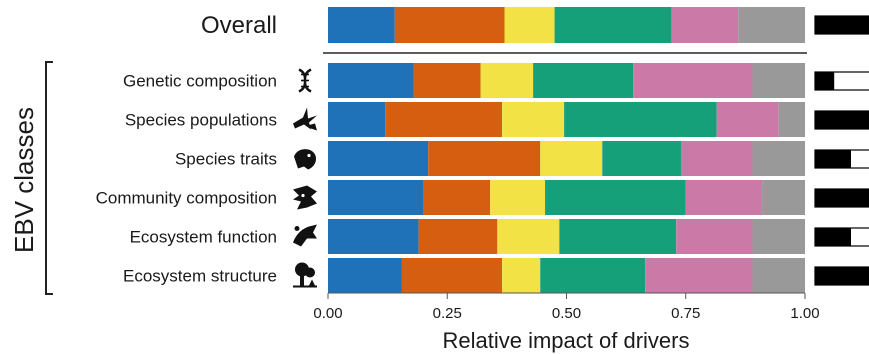 This screenshot has width=869, height=354. What do you see at coordinates (842, 25) in the screenshot?
I see `overall-side-bar-fill` at bounding box center [842, 25].